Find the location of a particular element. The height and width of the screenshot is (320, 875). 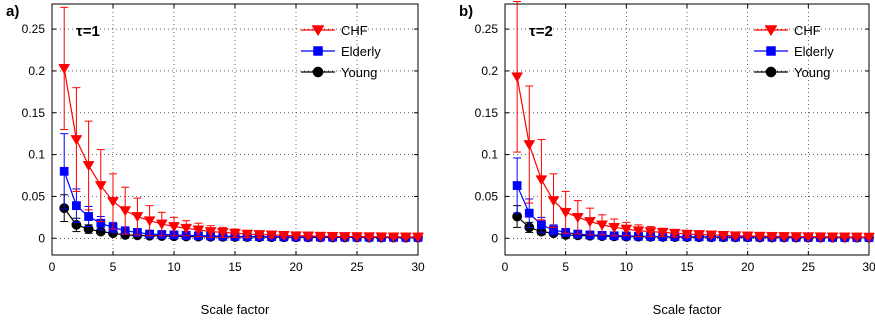

x-tick-label: 20 is located at coordinates (296, 267).